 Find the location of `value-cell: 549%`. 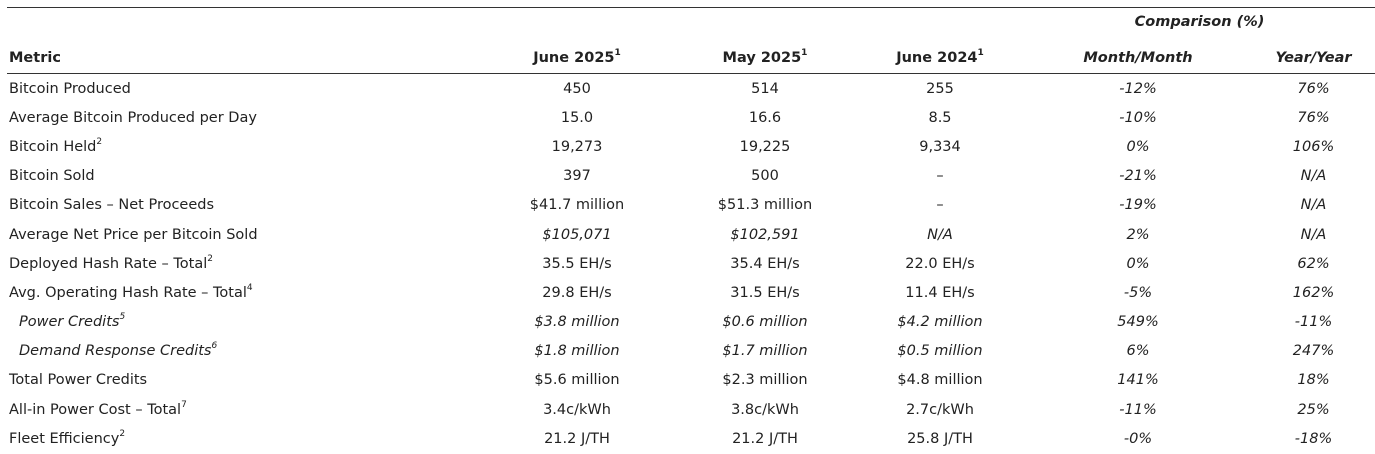

value-cell: 549% is located at coordinates (1138, 322).